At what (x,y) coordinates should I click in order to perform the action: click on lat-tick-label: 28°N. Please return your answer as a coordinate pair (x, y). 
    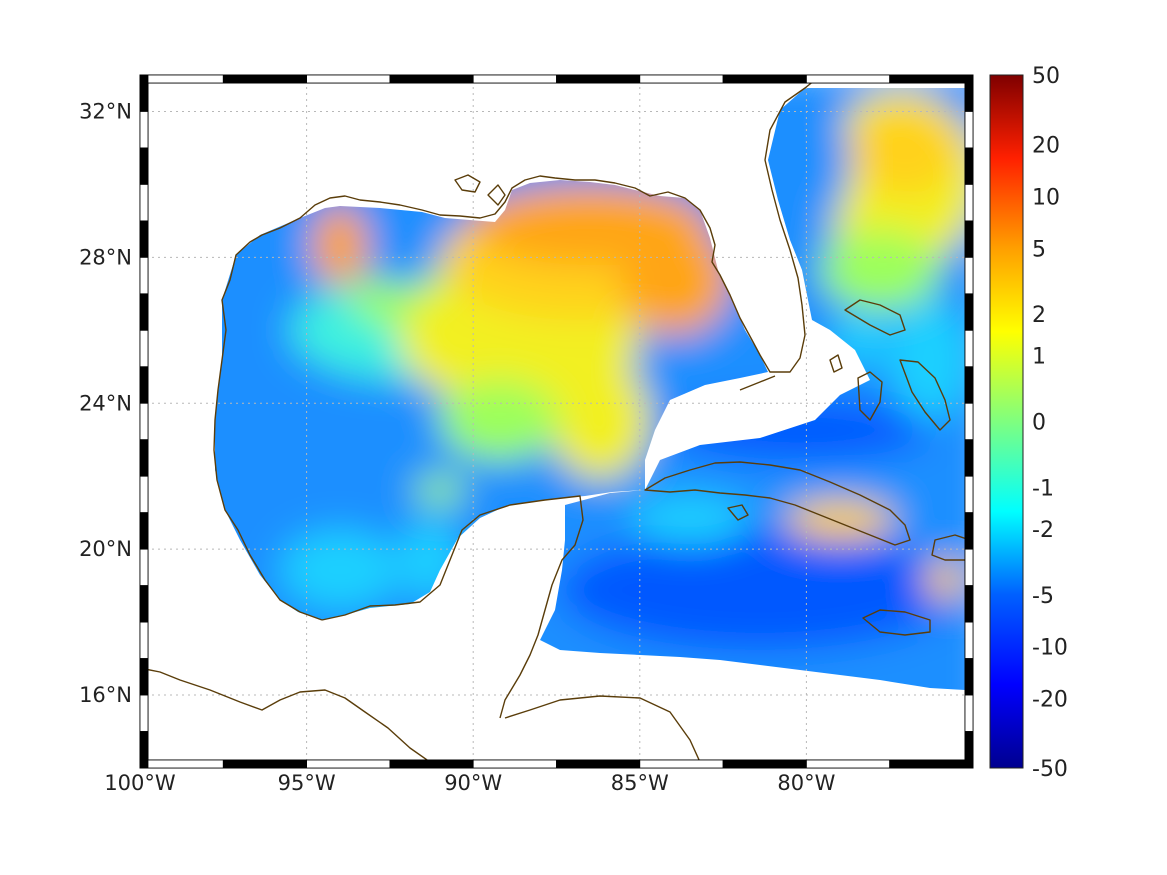
    Looking at the image, I should click on (105, 257).